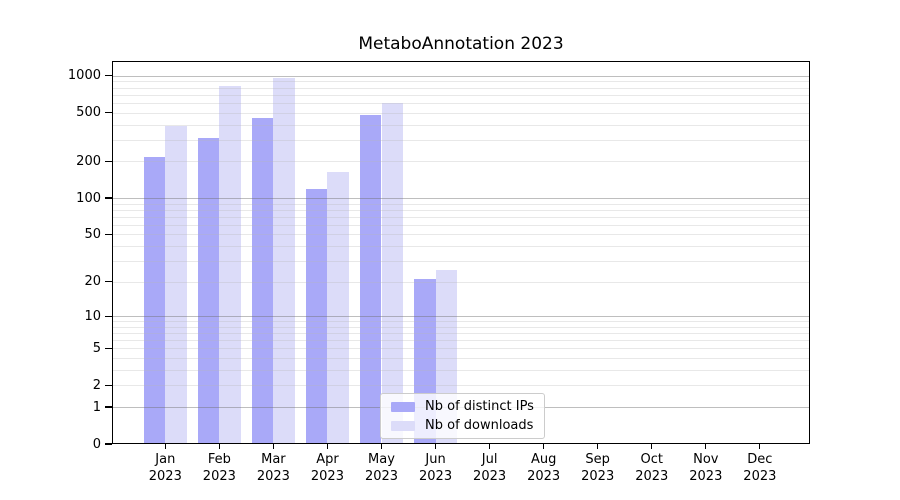  Describe the element at coordinates (327, 468) in the screenshot. I see `x-tick-label: Apr 2023` at that location.